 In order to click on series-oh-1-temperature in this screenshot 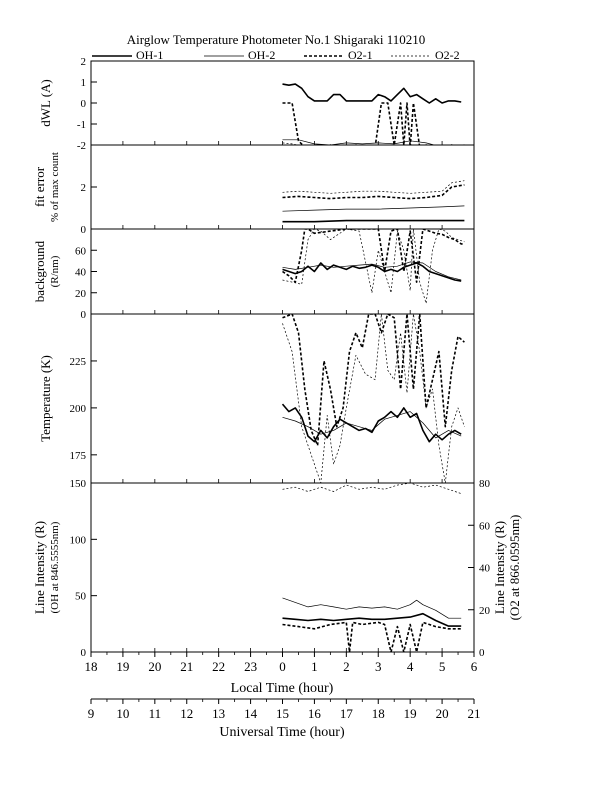, I will do `click(371, 423)`.